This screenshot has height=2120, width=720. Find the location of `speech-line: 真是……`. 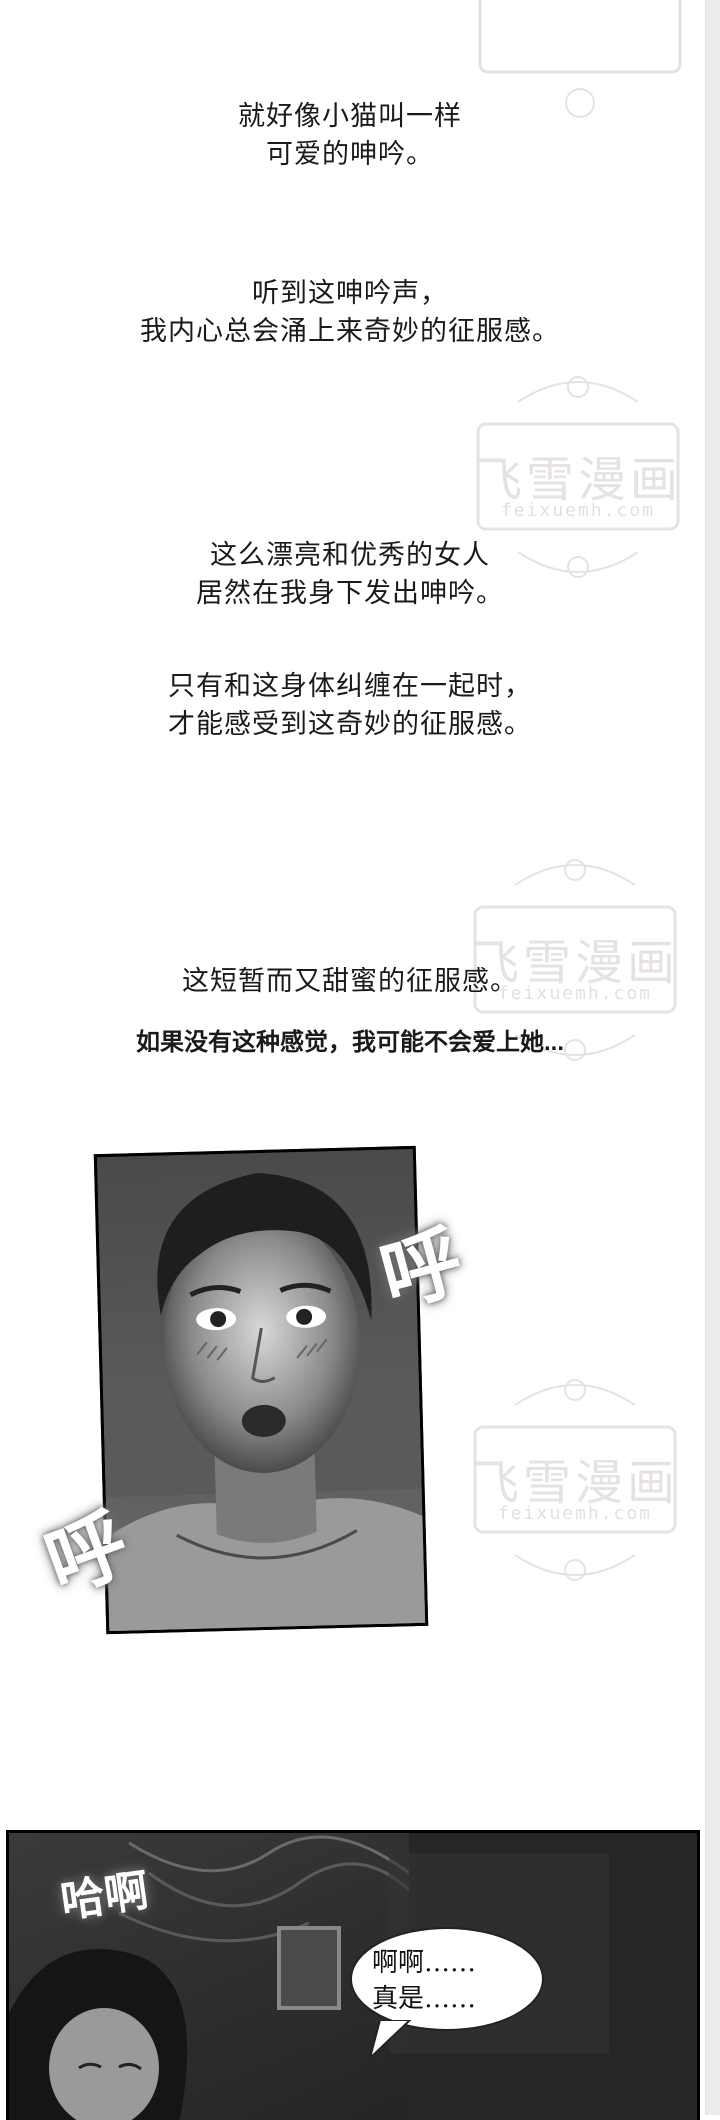

speech-line: 真是…… is located at coordinates (424, 1999).